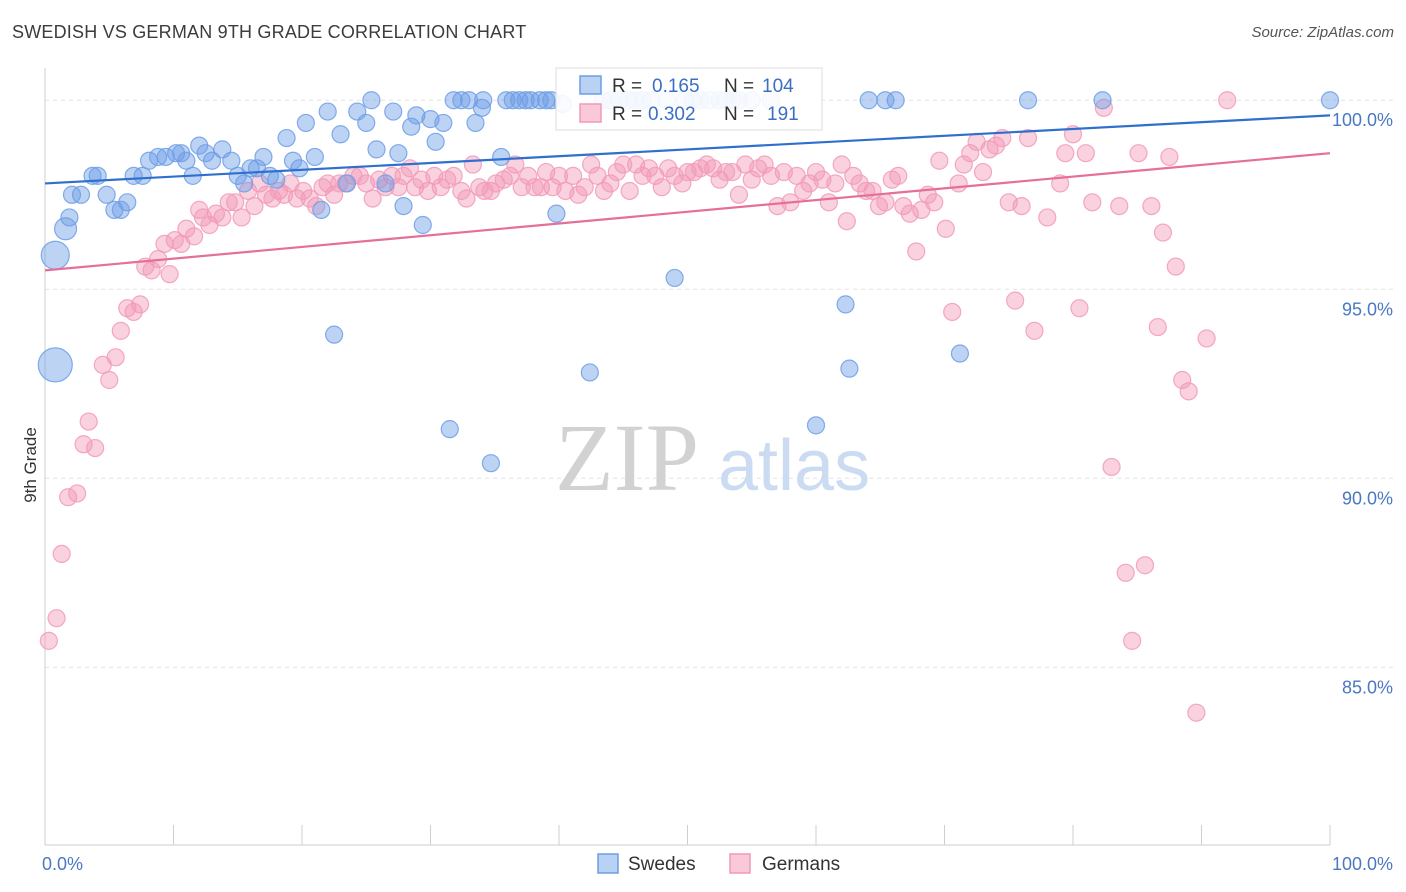 This screenshot has width=1406, height=892. Describe the element at coordinates (1367, 687) in the screenshot. I see `y-tick-label: 85.0%` at that location.